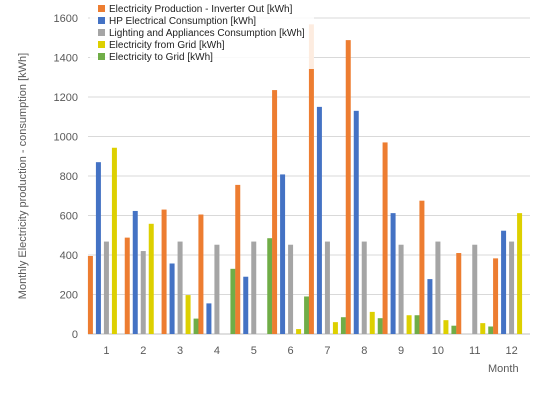 Image resolution: width=550 pixels, height=403 pixels. Describe the element at coordinates (69, 217) in the screenshot. I see `y-tick-label: 600` at that location.